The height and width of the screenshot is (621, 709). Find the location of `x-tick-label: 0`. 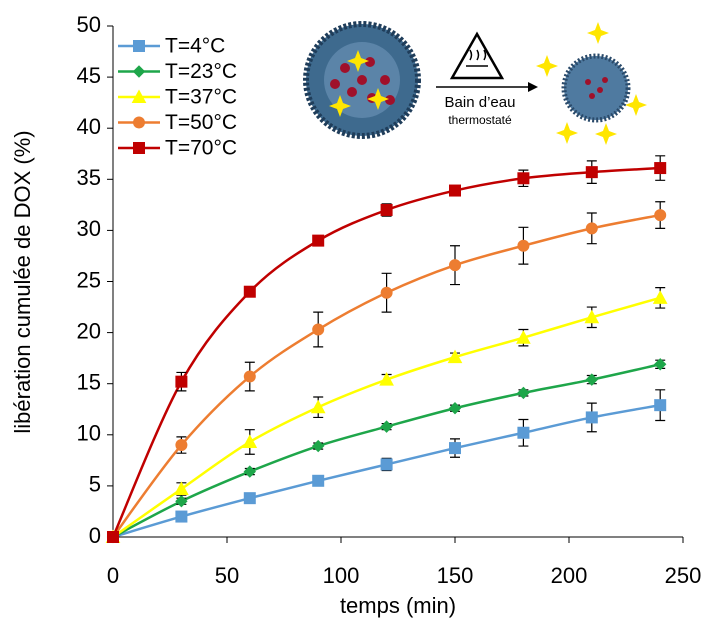

x-tick-label: 0 is located at coordinates (113, 575).